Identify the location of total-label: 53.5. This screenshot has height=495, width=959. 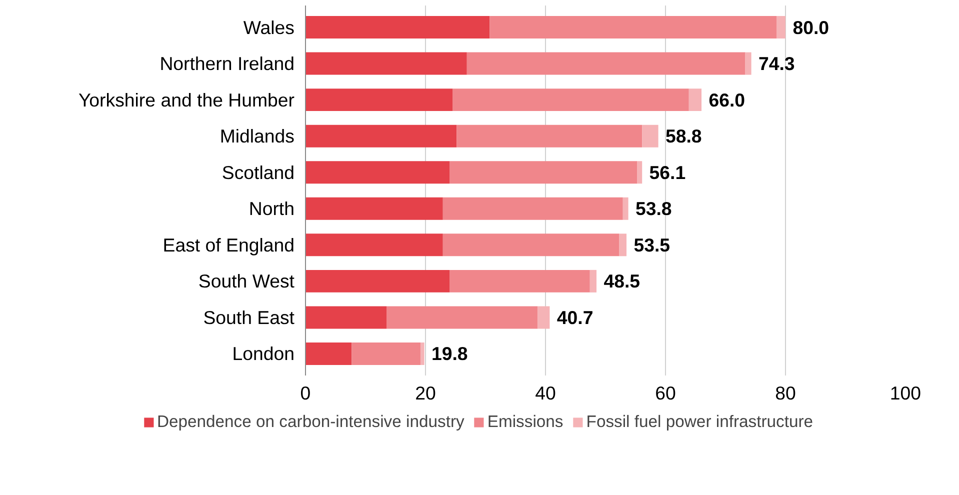
(652, 245).